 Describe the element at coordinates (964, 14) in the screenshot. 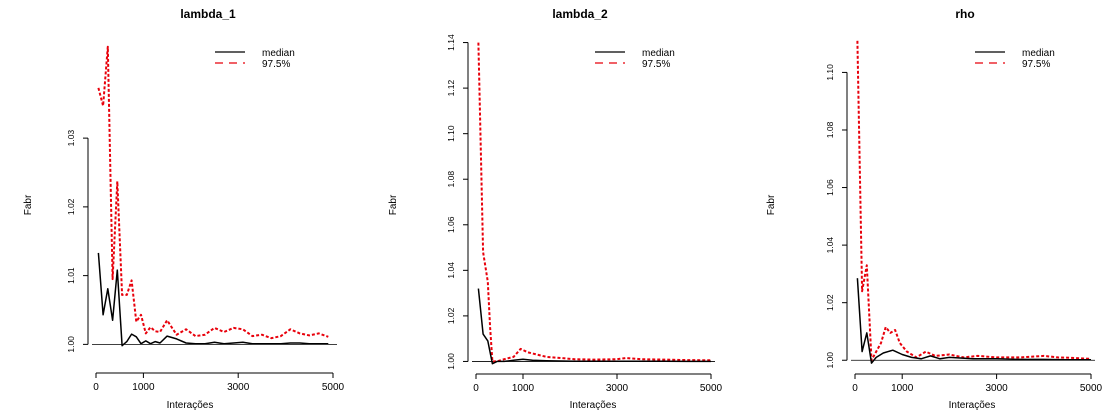

I see `panel-title: rho` at that location.